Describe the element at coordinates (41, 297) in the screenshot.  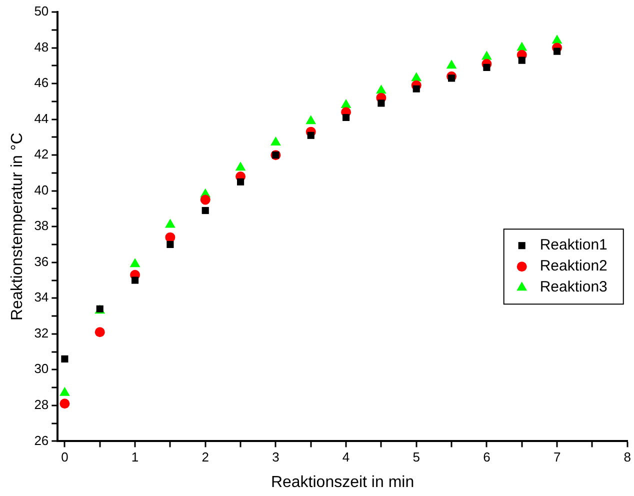
I see `y-tick-label: 34` at that location.